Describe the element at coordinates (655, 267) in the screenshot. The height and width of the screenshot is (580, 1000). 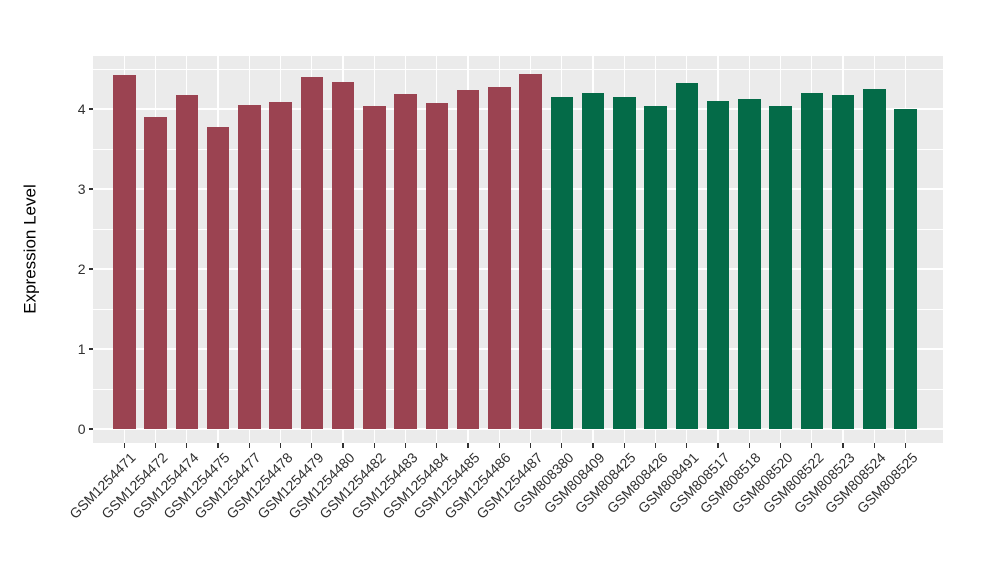
I see `bar-GSM808426` at that location.